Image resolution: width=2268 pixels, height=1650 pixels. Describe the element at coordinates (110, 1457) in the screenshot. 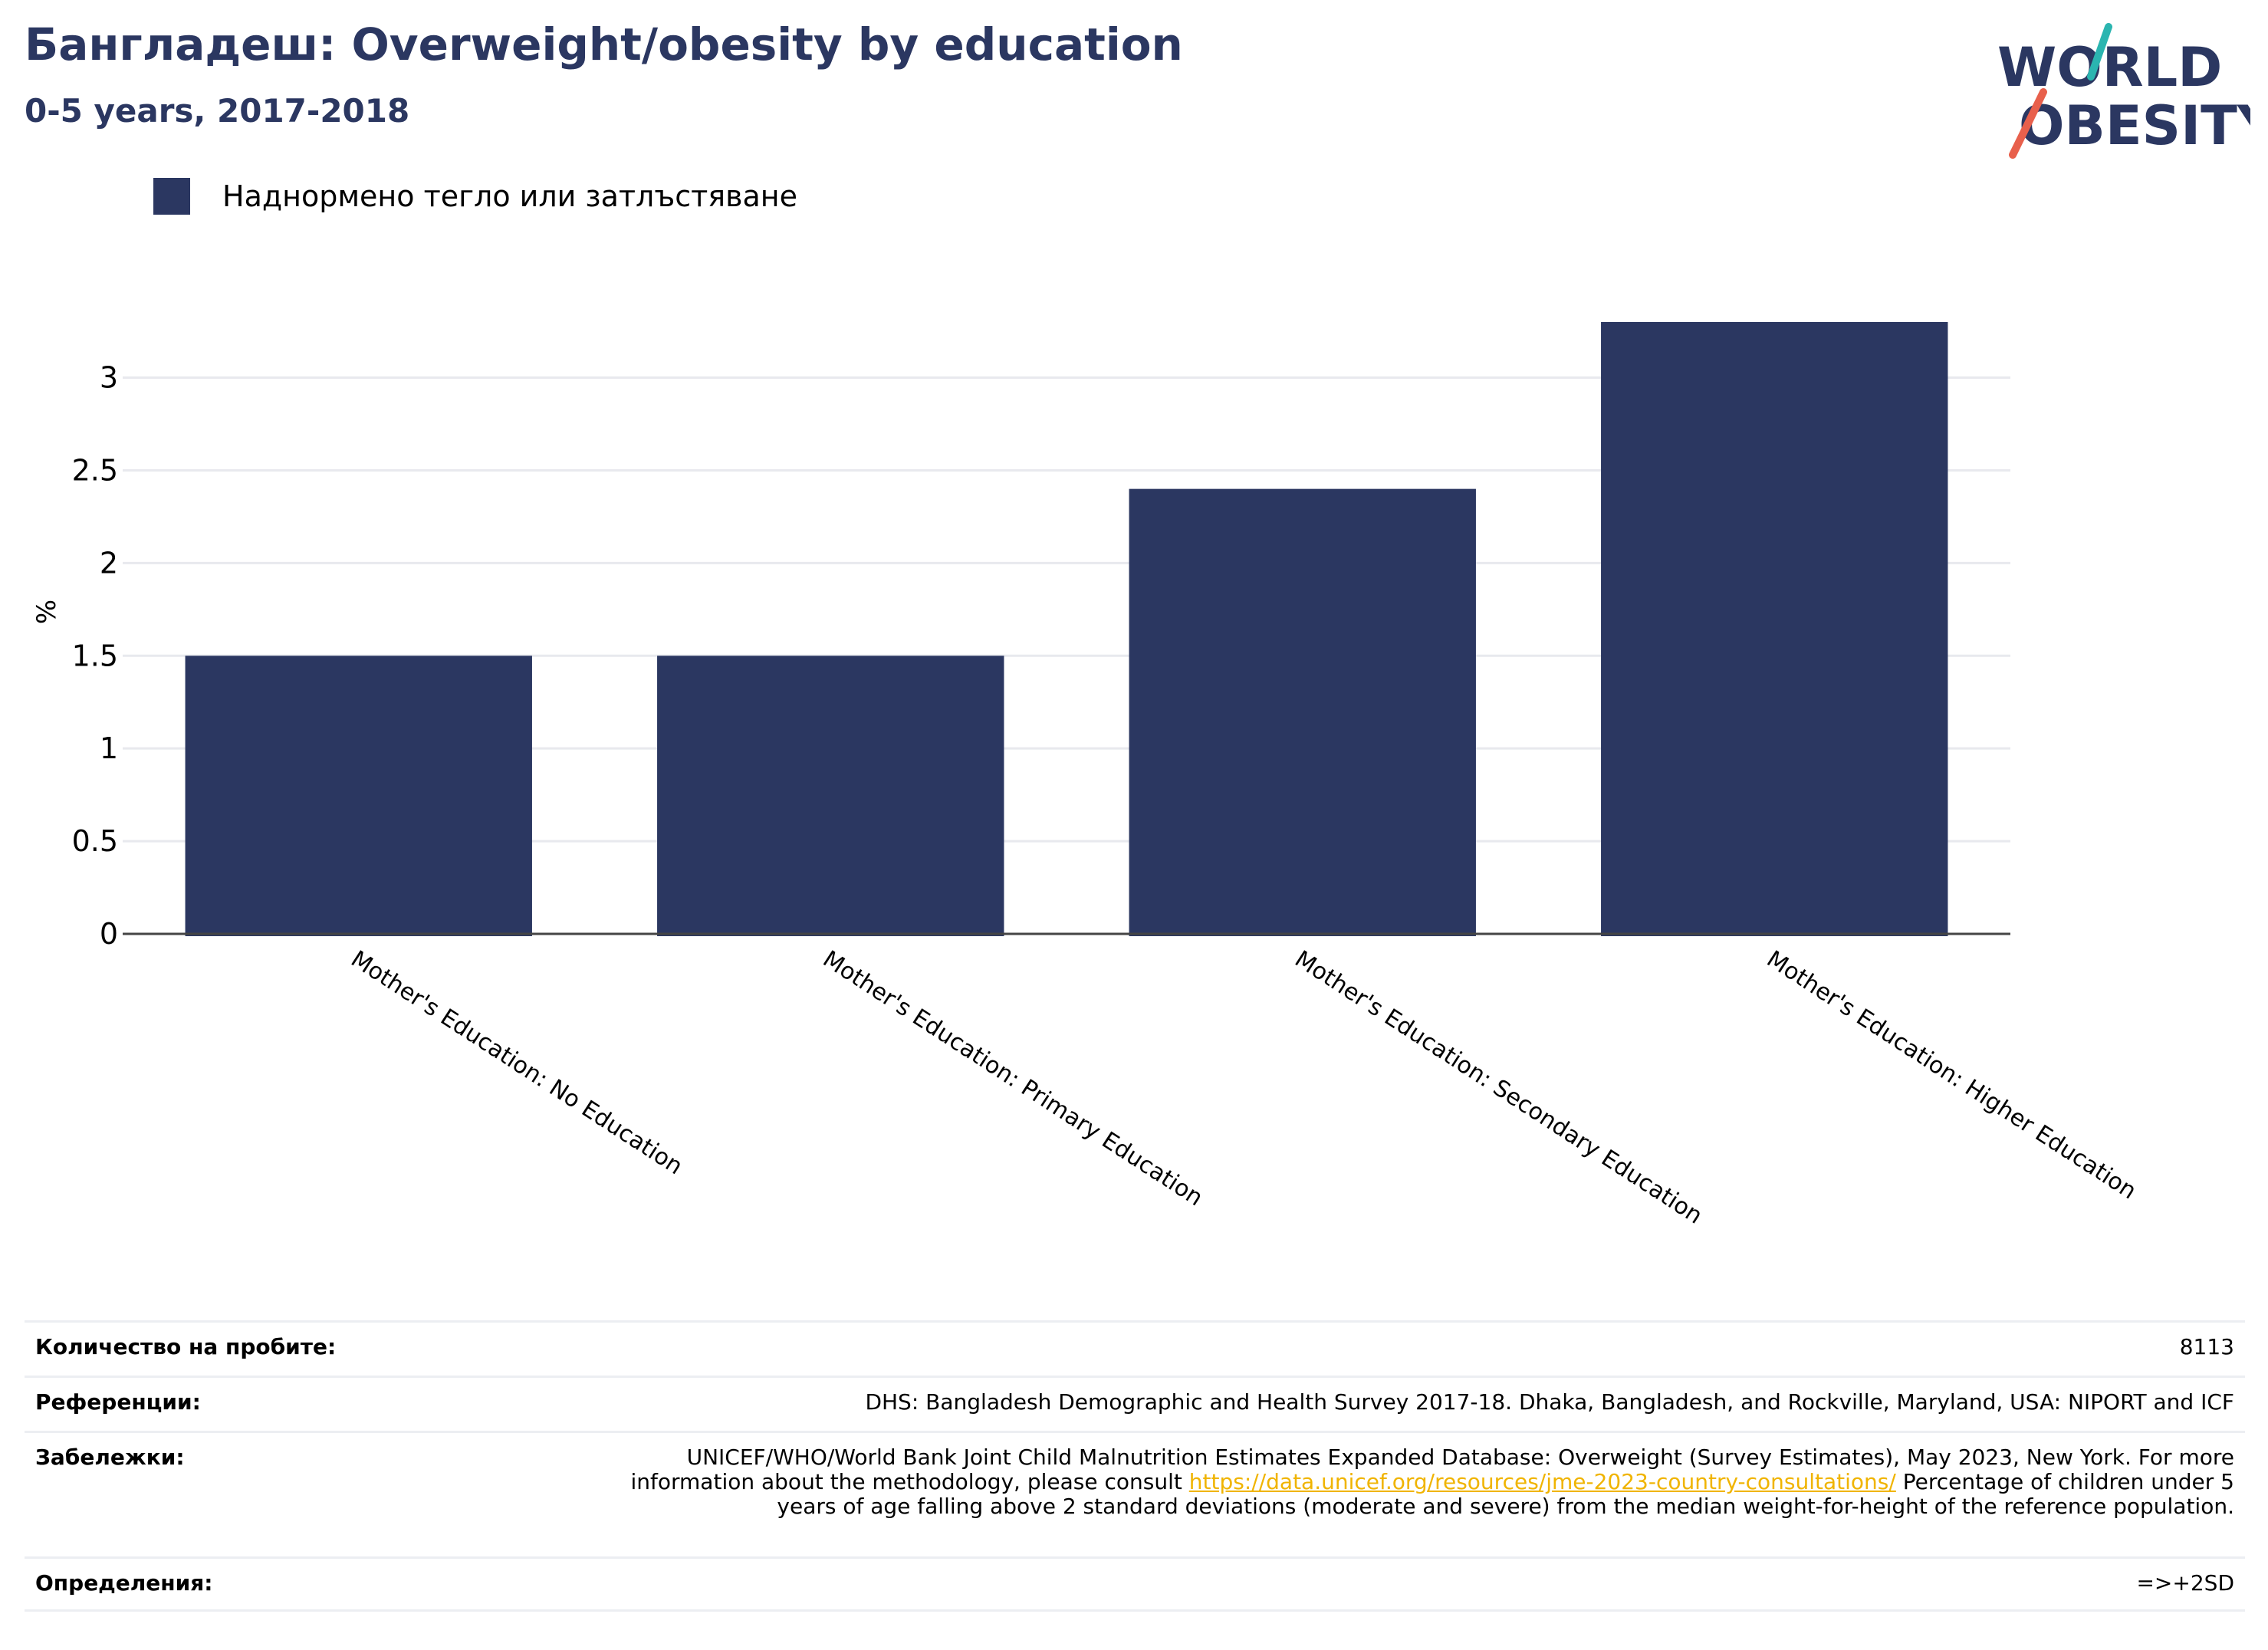

I see `remarks-label: Забележки:` at that location.